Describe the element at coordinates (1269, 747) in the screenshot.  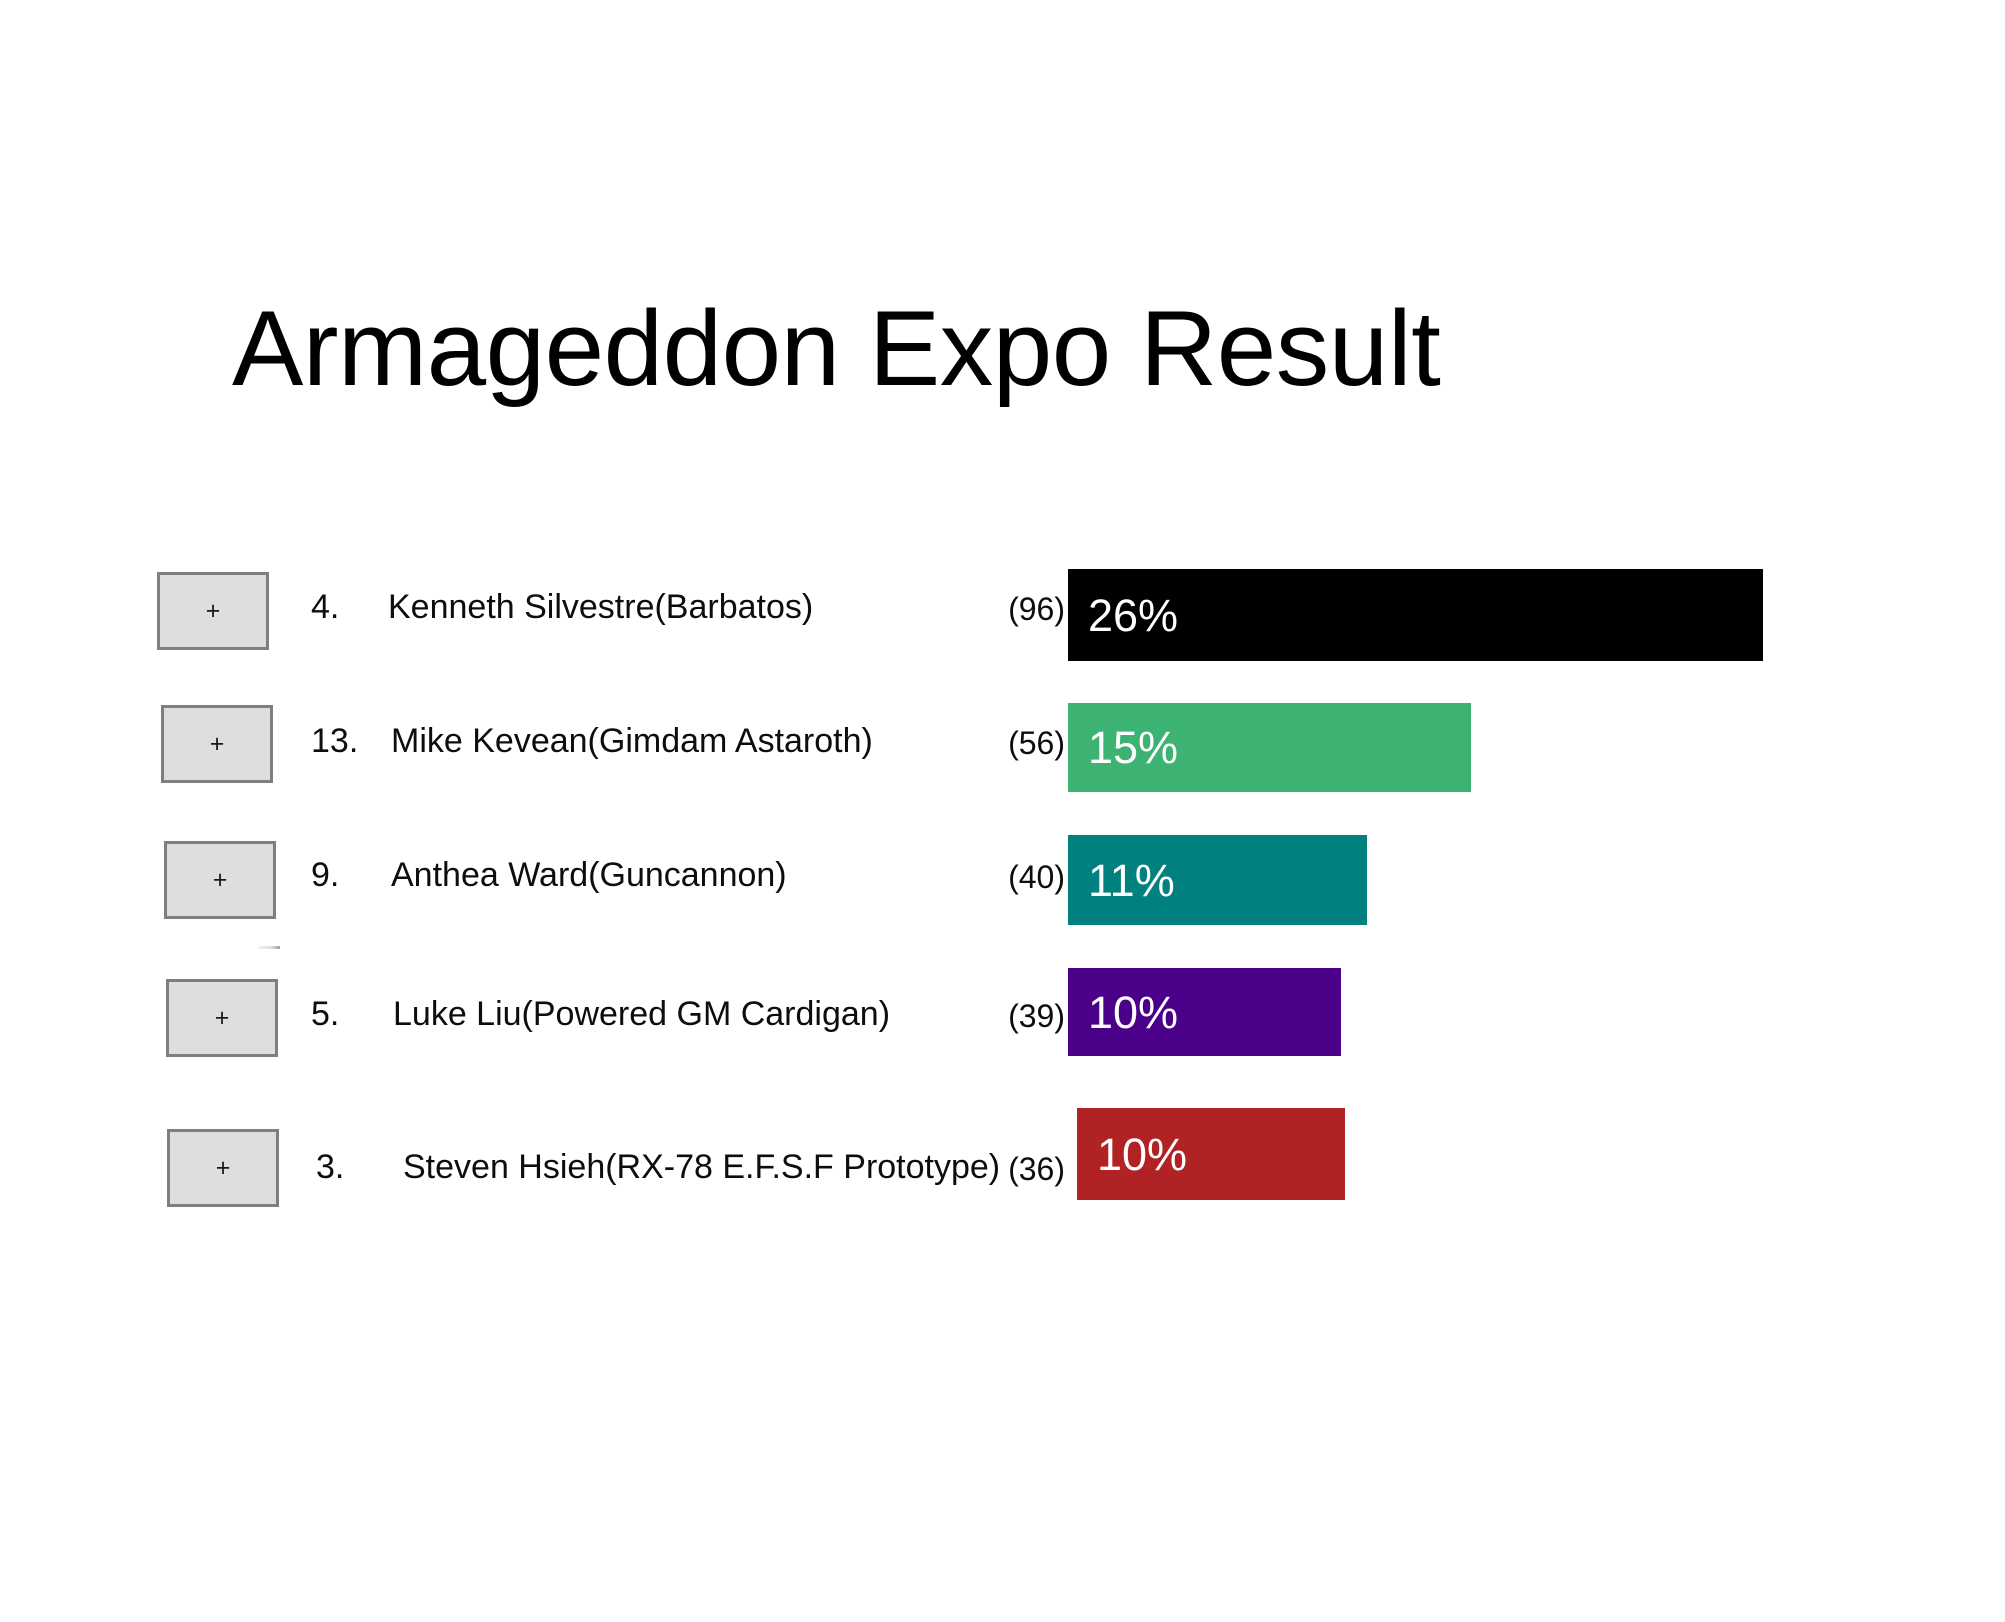
I see `bar-segment: 15%` at that location.